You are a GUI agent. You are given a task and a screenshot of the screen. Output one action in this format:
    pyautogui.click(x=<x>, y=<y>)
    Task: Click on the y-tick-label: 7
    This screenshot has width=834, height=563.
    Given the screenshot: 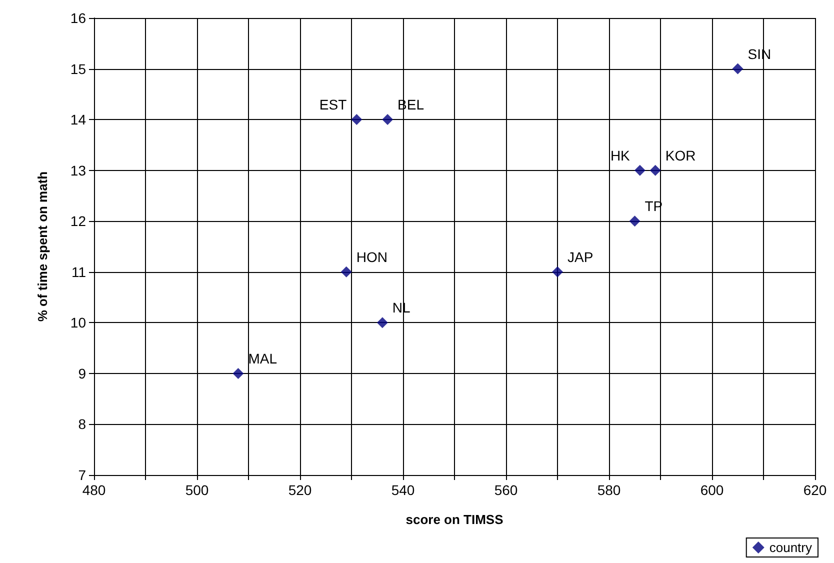 What is the action you would take?
    pyautogui.click(x=82, y=475)
    